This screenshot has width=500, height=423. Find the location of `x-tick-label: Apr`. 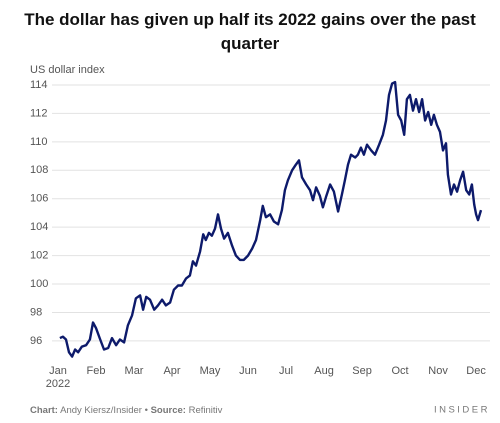

x-tick-label: Apr is located at coordinates (171, 371).